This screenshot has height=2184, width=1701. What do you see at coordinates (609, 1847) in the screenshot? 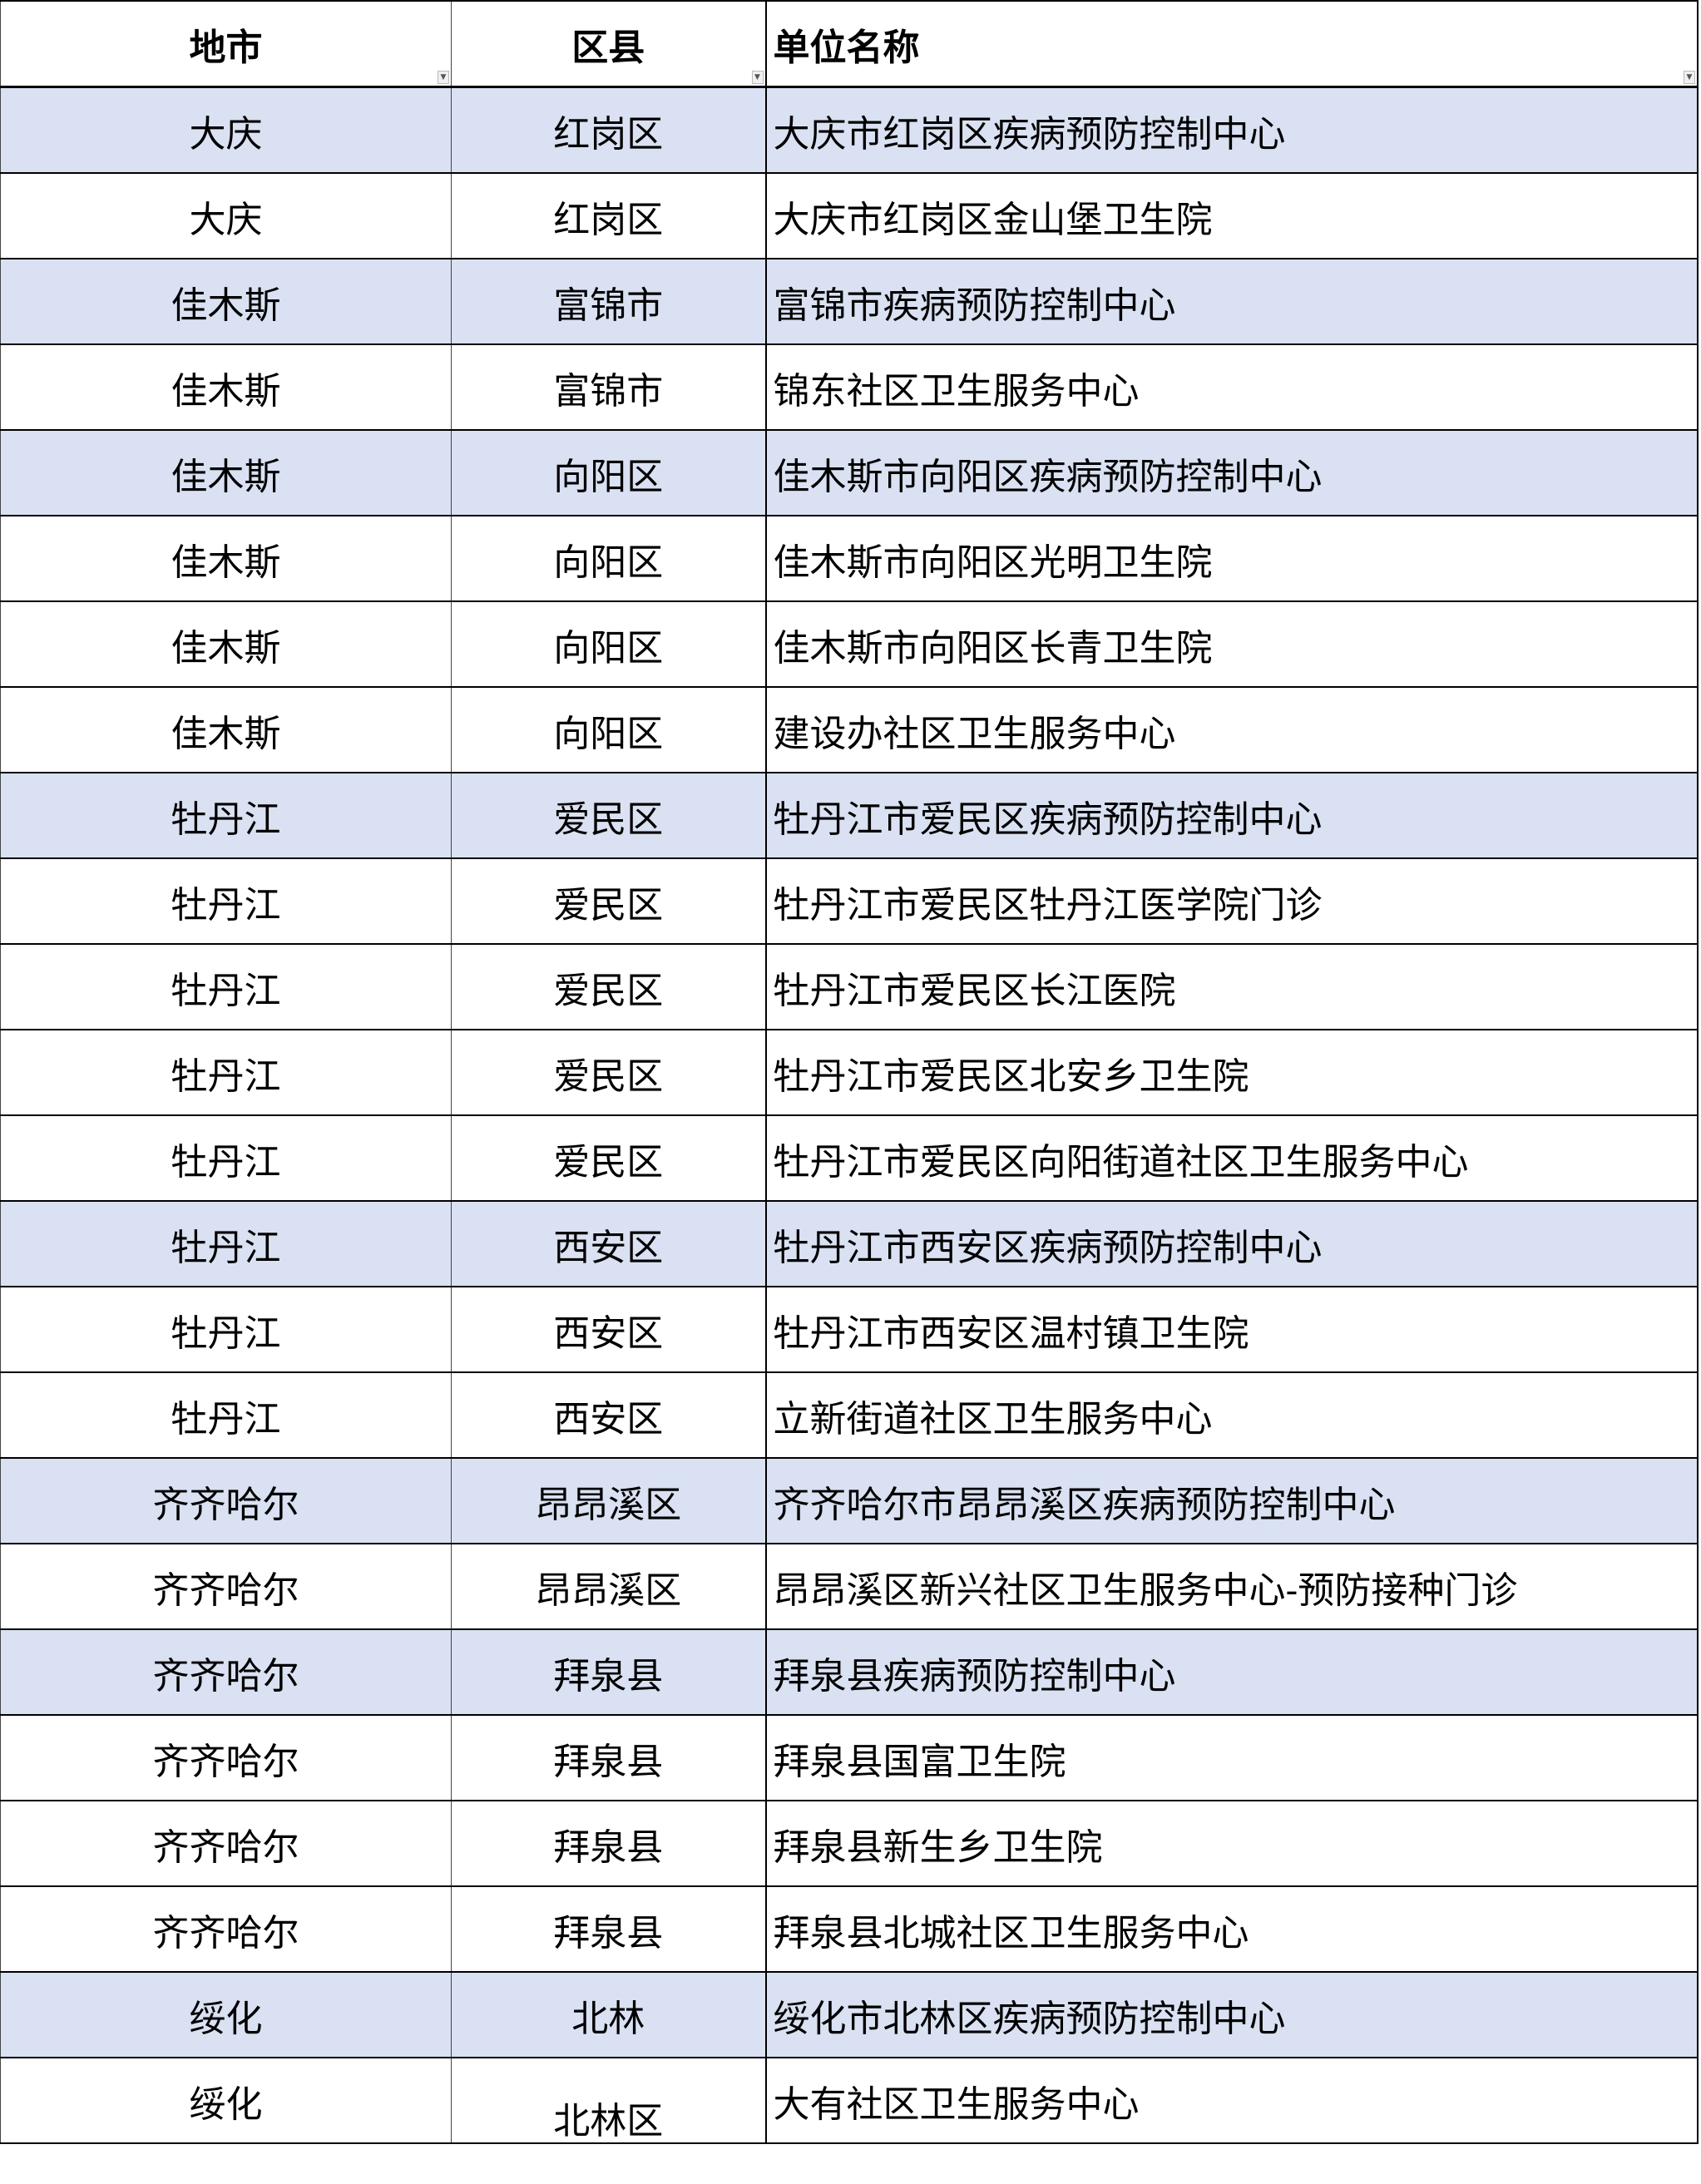
I see `cell-district-text: 拜泉县` at bounding box center [609, 1847].